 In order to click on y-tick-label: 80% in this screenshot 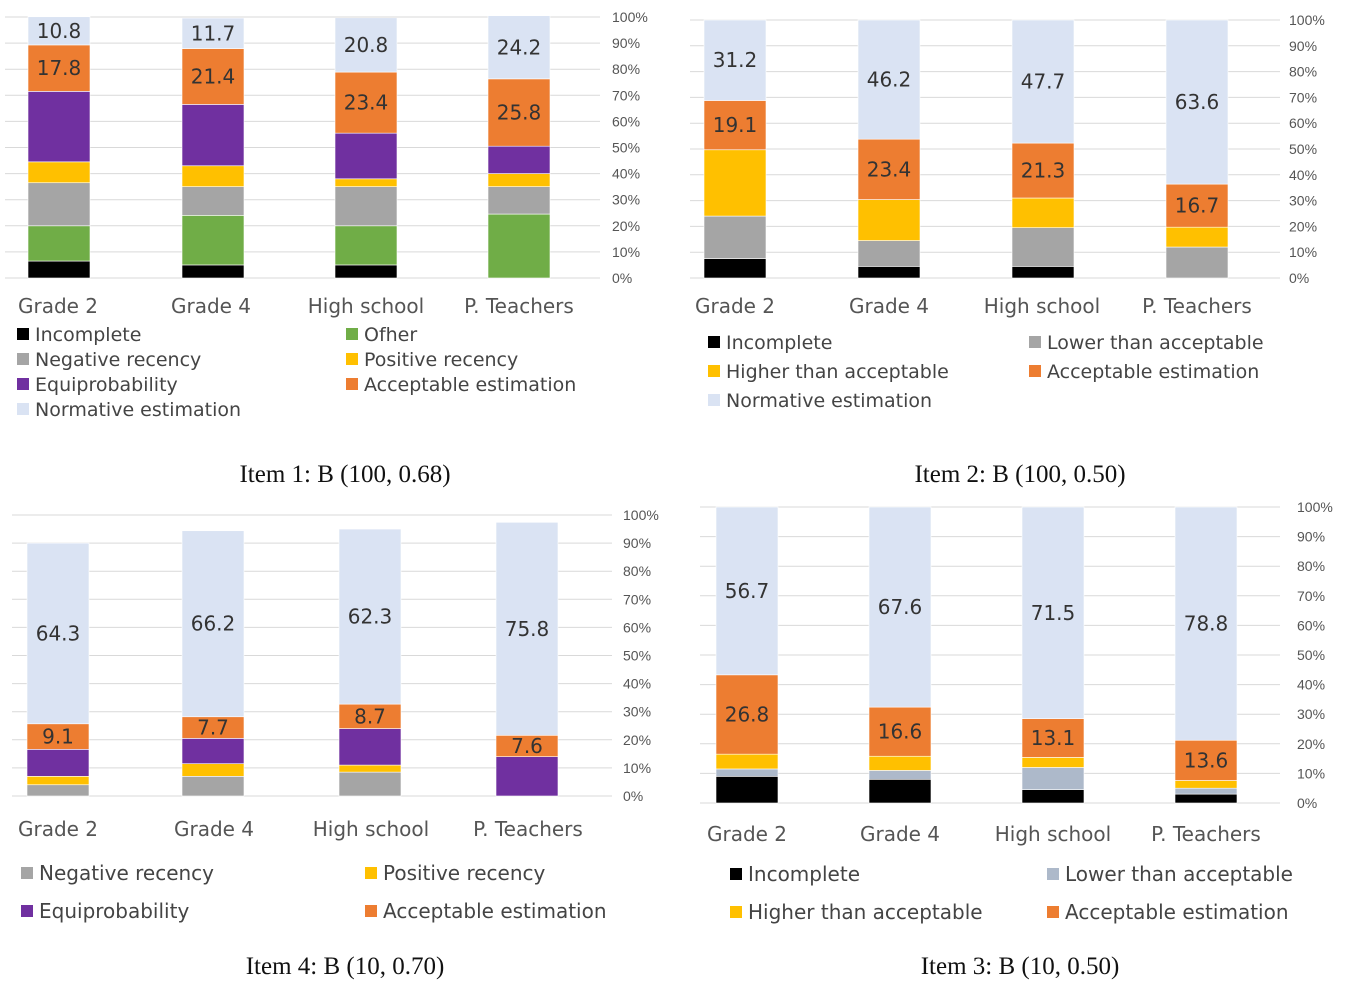, I will do `click(1303, 72)`.